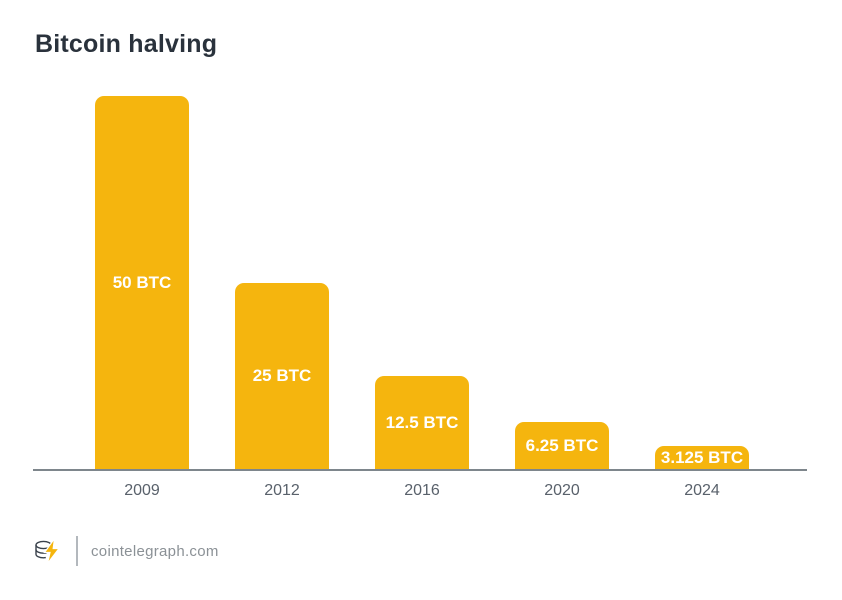 Image resolution: width=842 pixels, height=600 pixels. Describe the element at coordinates (702, 490) in the screenshot. I see `x-tick-label: 2024` at that location.